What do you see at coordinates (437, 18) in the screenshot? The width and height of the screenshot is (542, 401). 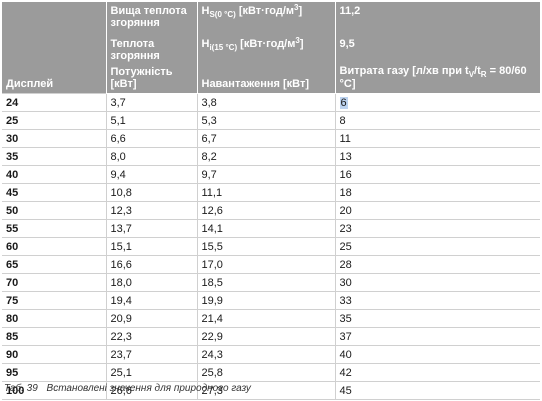 I see `hs-value: 11,2` at bounding box center [437, 18].